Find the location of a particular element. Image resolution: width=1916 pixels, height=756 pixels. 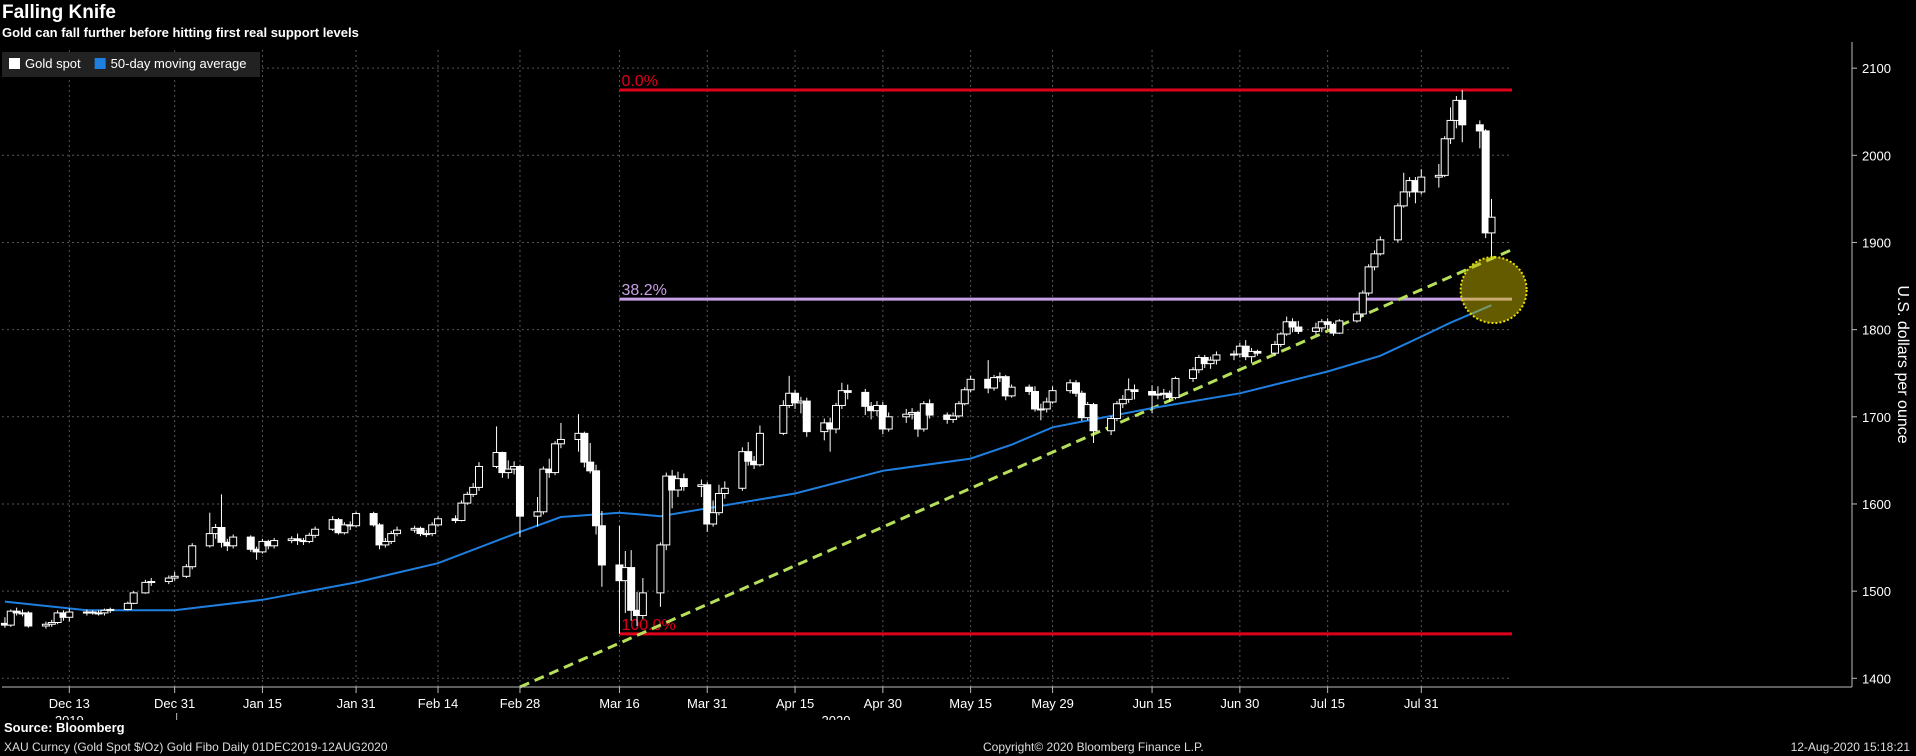

y-axis-label: U.S. dollars per ounce is located at coordinates (1902, 364).